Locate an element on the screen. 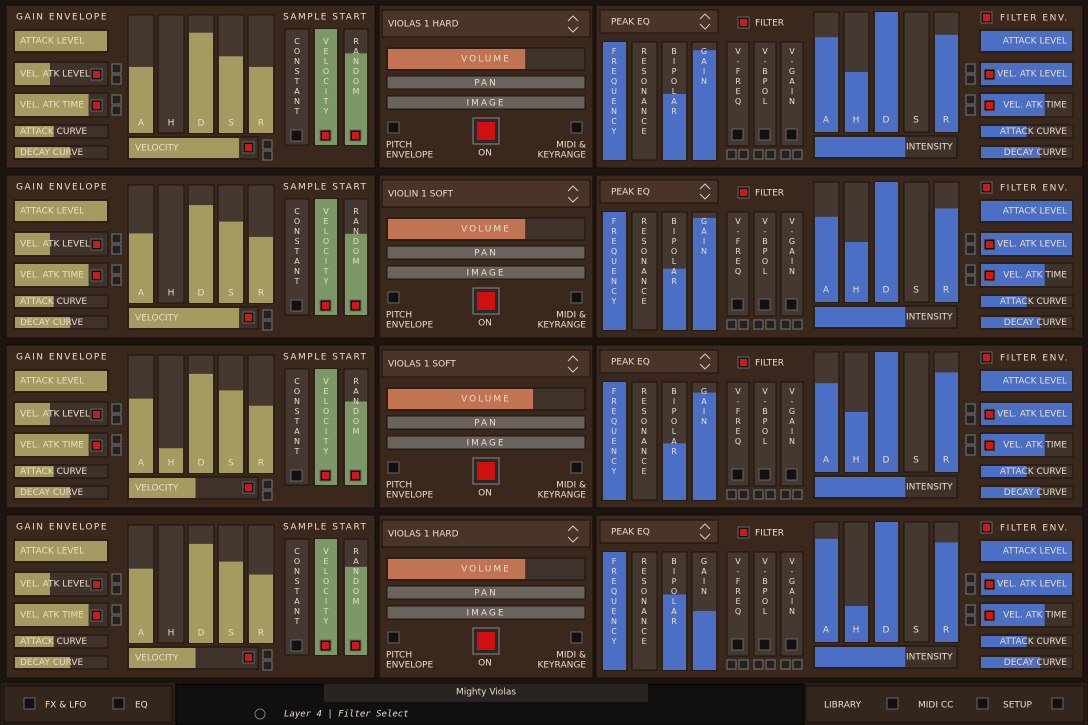  fx-lfo-button: FX & LFO is located at coordinates (65, 706).